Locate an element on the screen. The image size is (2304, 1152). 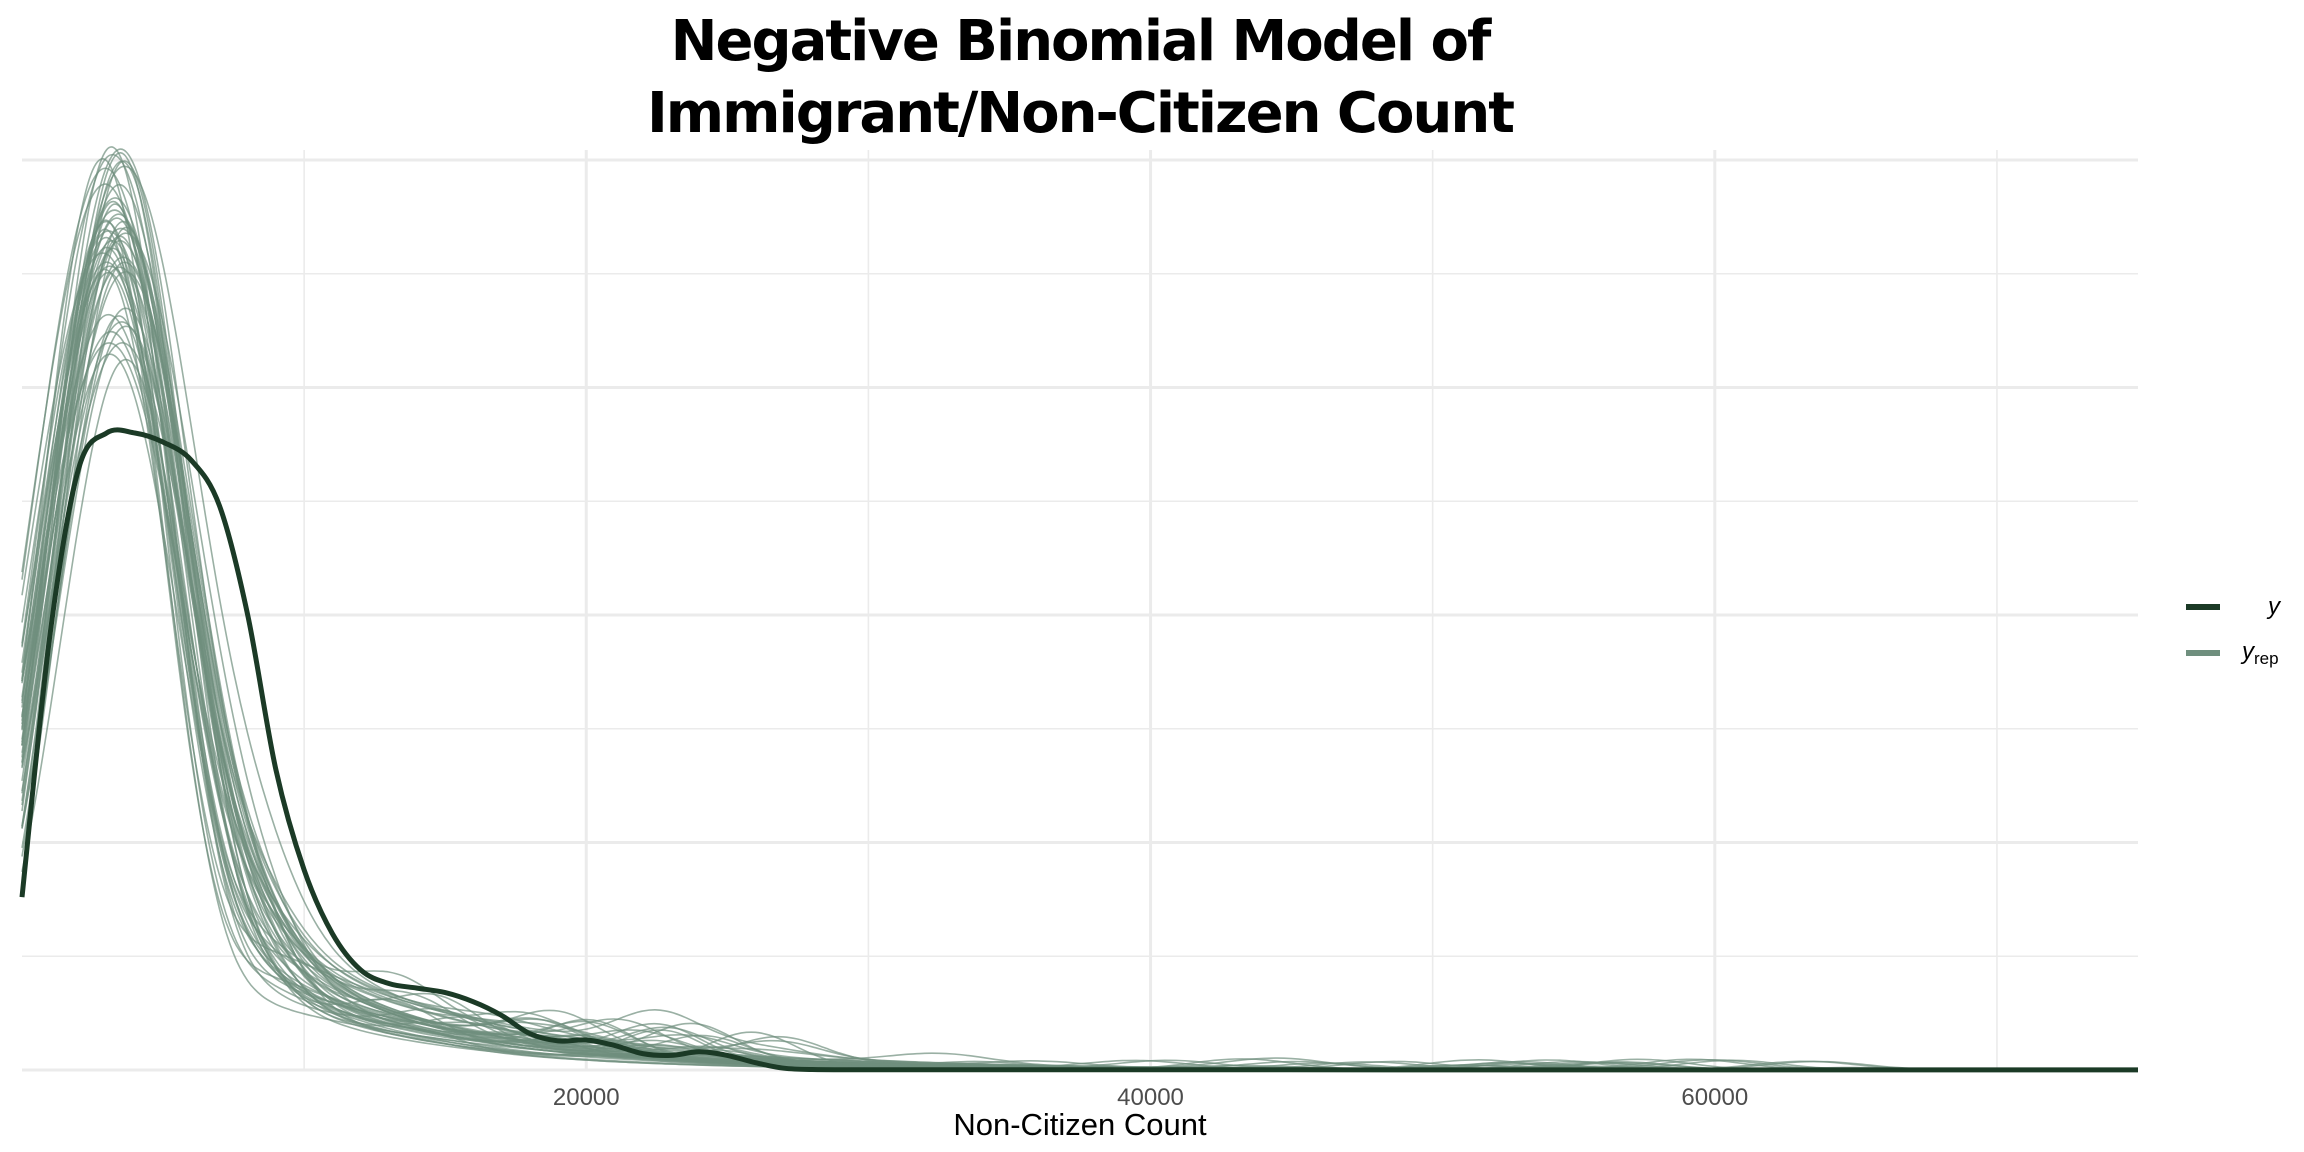
legend-yrep-label: yrep is located at coordinates (2259, 653).